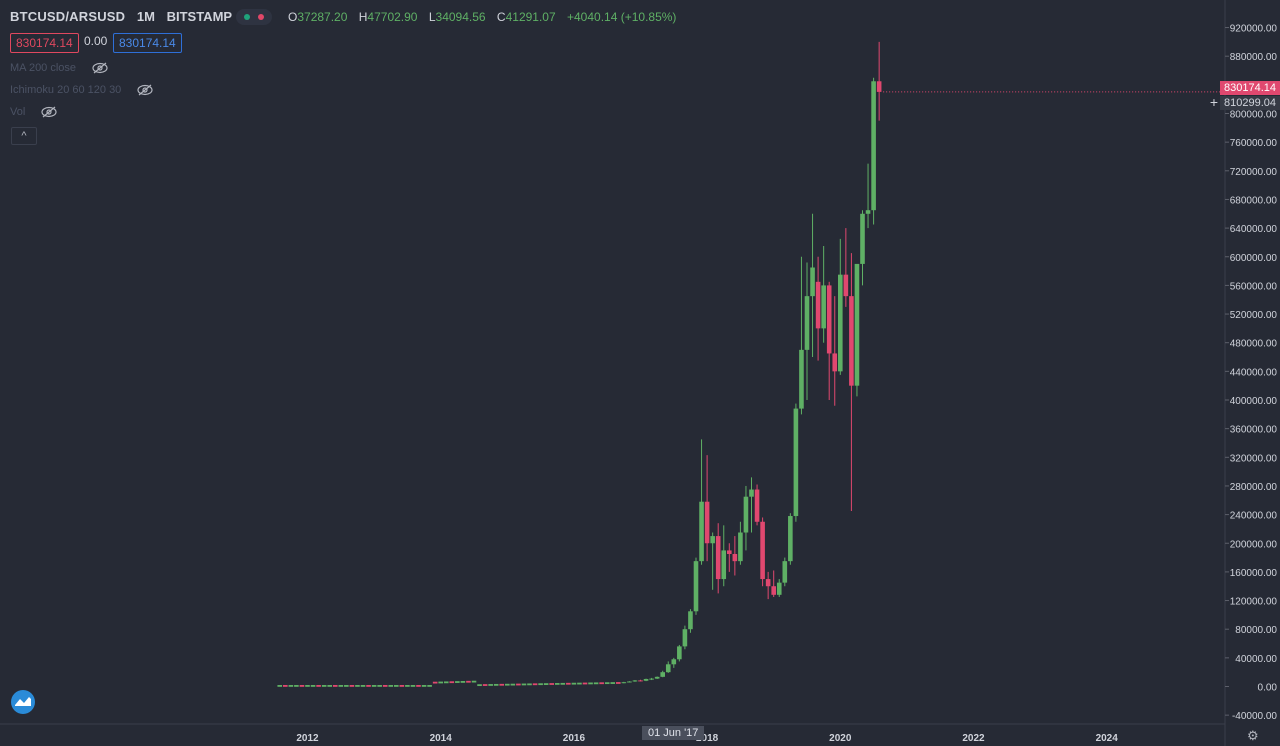  Describe the element at coordinates (1254, 57) in the screenshot. I see `y-tick-label: 880000.00` at that location.